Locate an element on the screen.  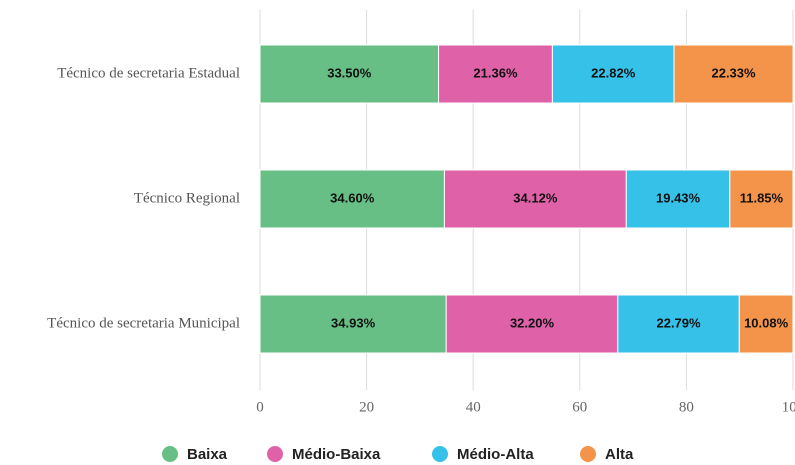
x-tick-label: 40 is located at coordinates (473, 407).